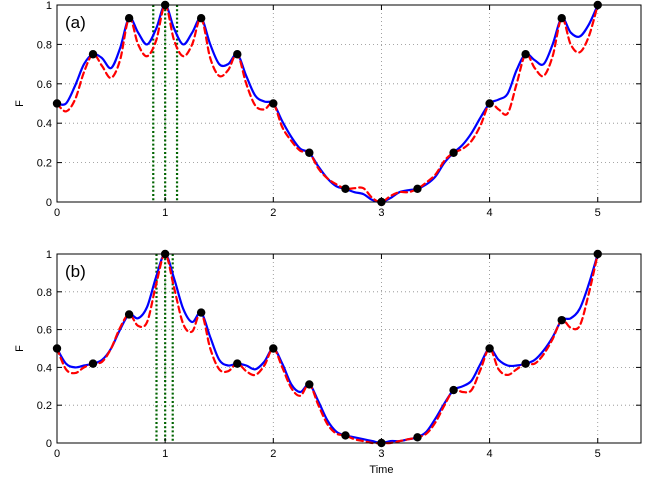 The width and height of the screenshot is (666, 481). Describe the element at coordinates (75, 22) in the screenshot. I see `panel-label: (a)` at that location.